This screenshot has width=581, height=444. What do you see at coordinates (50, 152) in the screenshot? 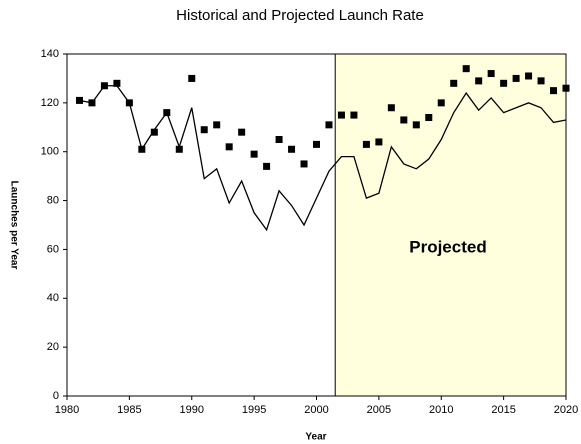
I see `y-tick-label: 100` at bounding box center [50, 152].